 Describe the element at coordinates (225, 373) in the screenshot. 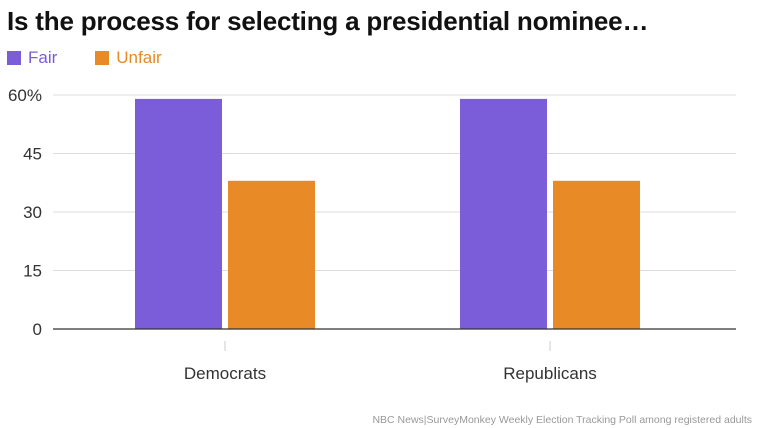

I see `x-tick-label: Democrats` at that location.